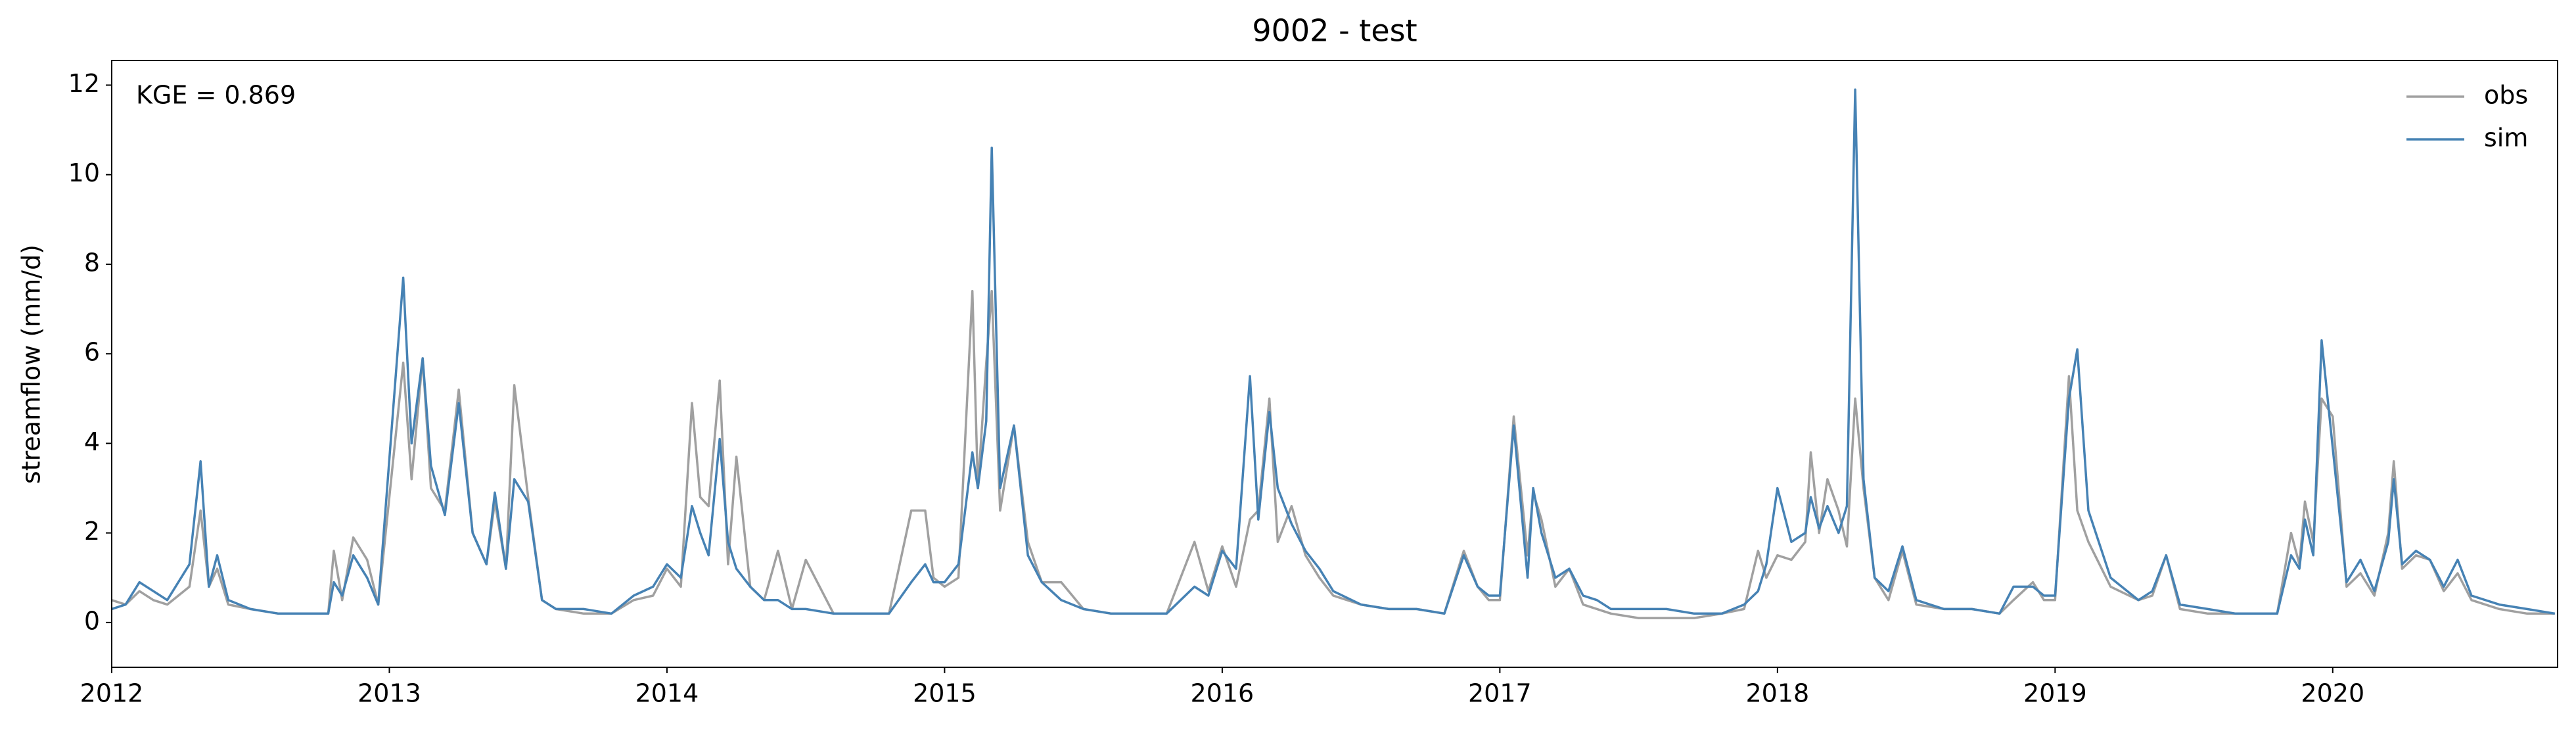  Describe the element at coordinates (1334, 31) in the screenshot. I see `chart-title: 9002 - test` at that location.